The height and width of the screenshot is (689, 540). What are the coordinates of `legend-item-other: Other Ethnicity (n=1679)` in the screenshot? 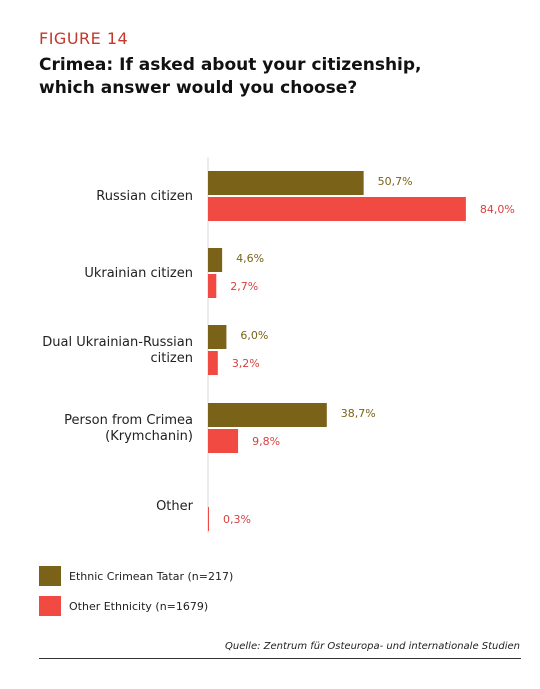 It's located at (136, 606).